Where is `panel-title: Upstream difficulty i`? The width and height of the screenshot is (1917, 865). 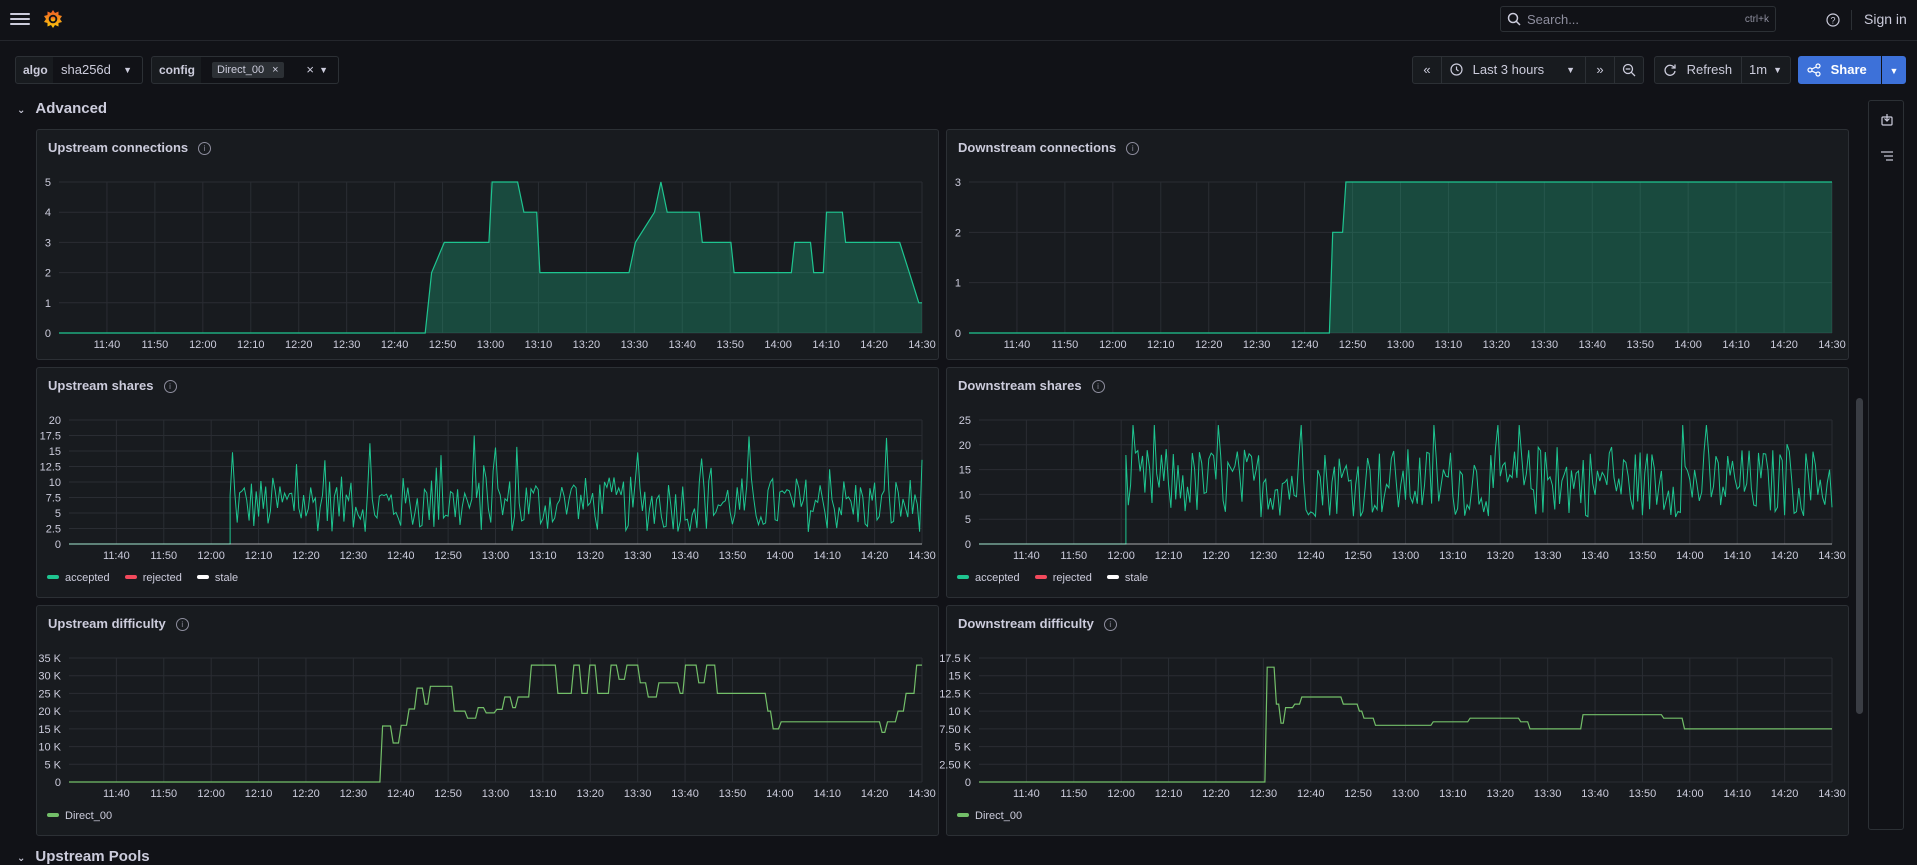 panel-title: Upstream difficulty i is located at coordinates (118, 623).